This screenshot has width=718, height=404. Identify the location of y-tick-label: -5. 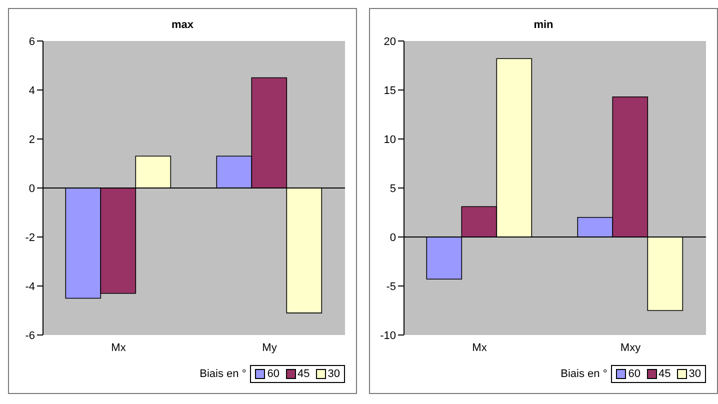
(391, 286).